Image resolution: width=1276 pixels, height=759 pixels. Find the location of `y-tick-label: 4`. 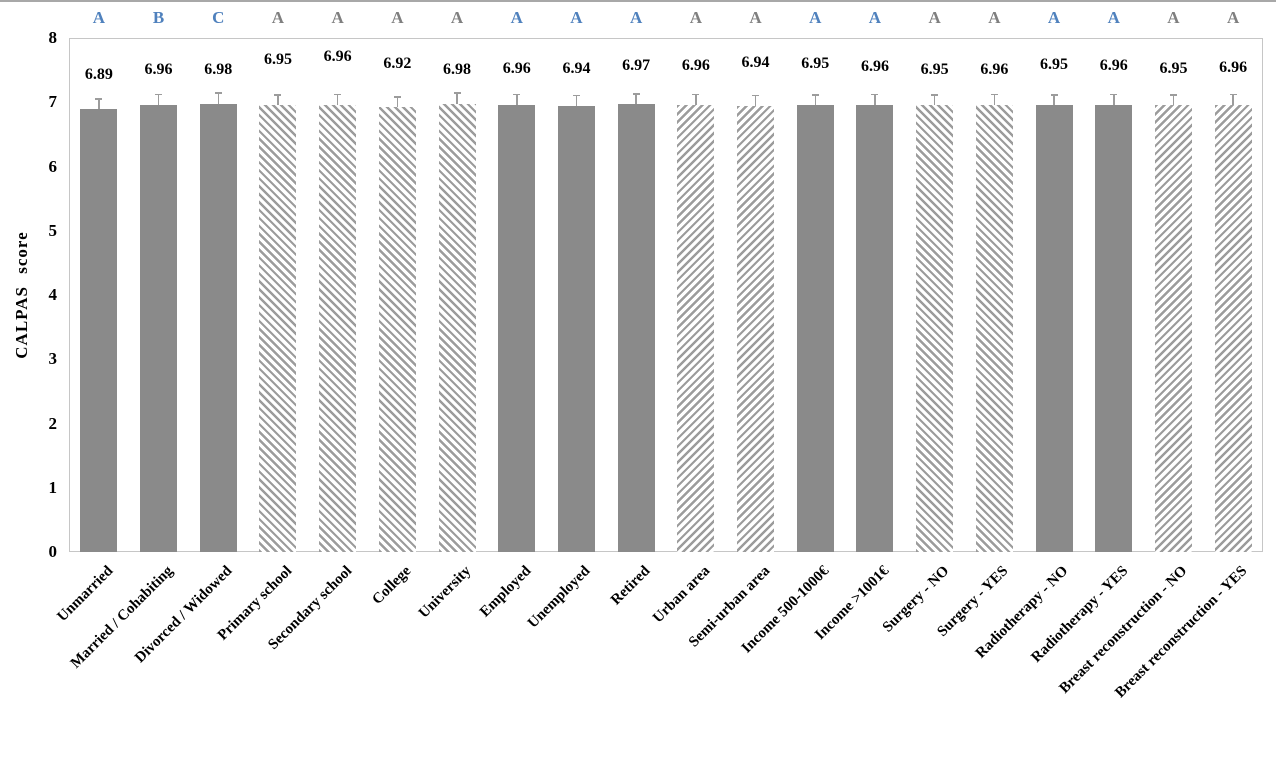

y-tick-label: 4 is located at coordinates (53, 294).